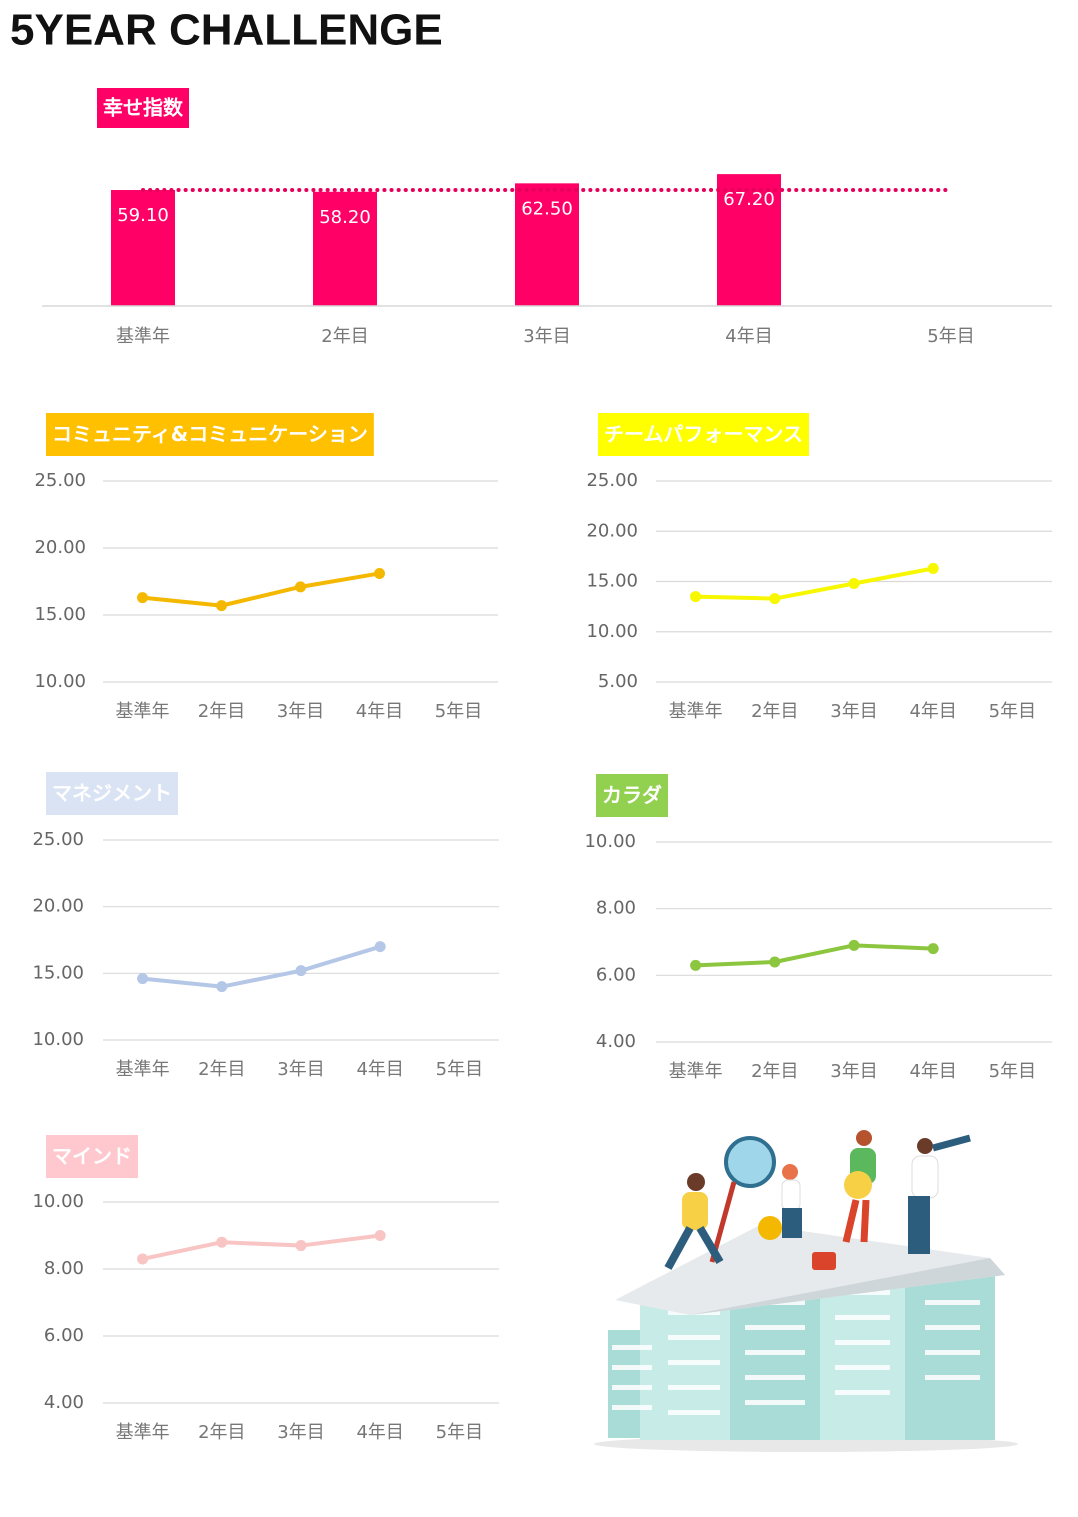 The image size is (1078, 1517). I want to click on page-title: 5YEAR CHALLENGE, so click(226, 30).